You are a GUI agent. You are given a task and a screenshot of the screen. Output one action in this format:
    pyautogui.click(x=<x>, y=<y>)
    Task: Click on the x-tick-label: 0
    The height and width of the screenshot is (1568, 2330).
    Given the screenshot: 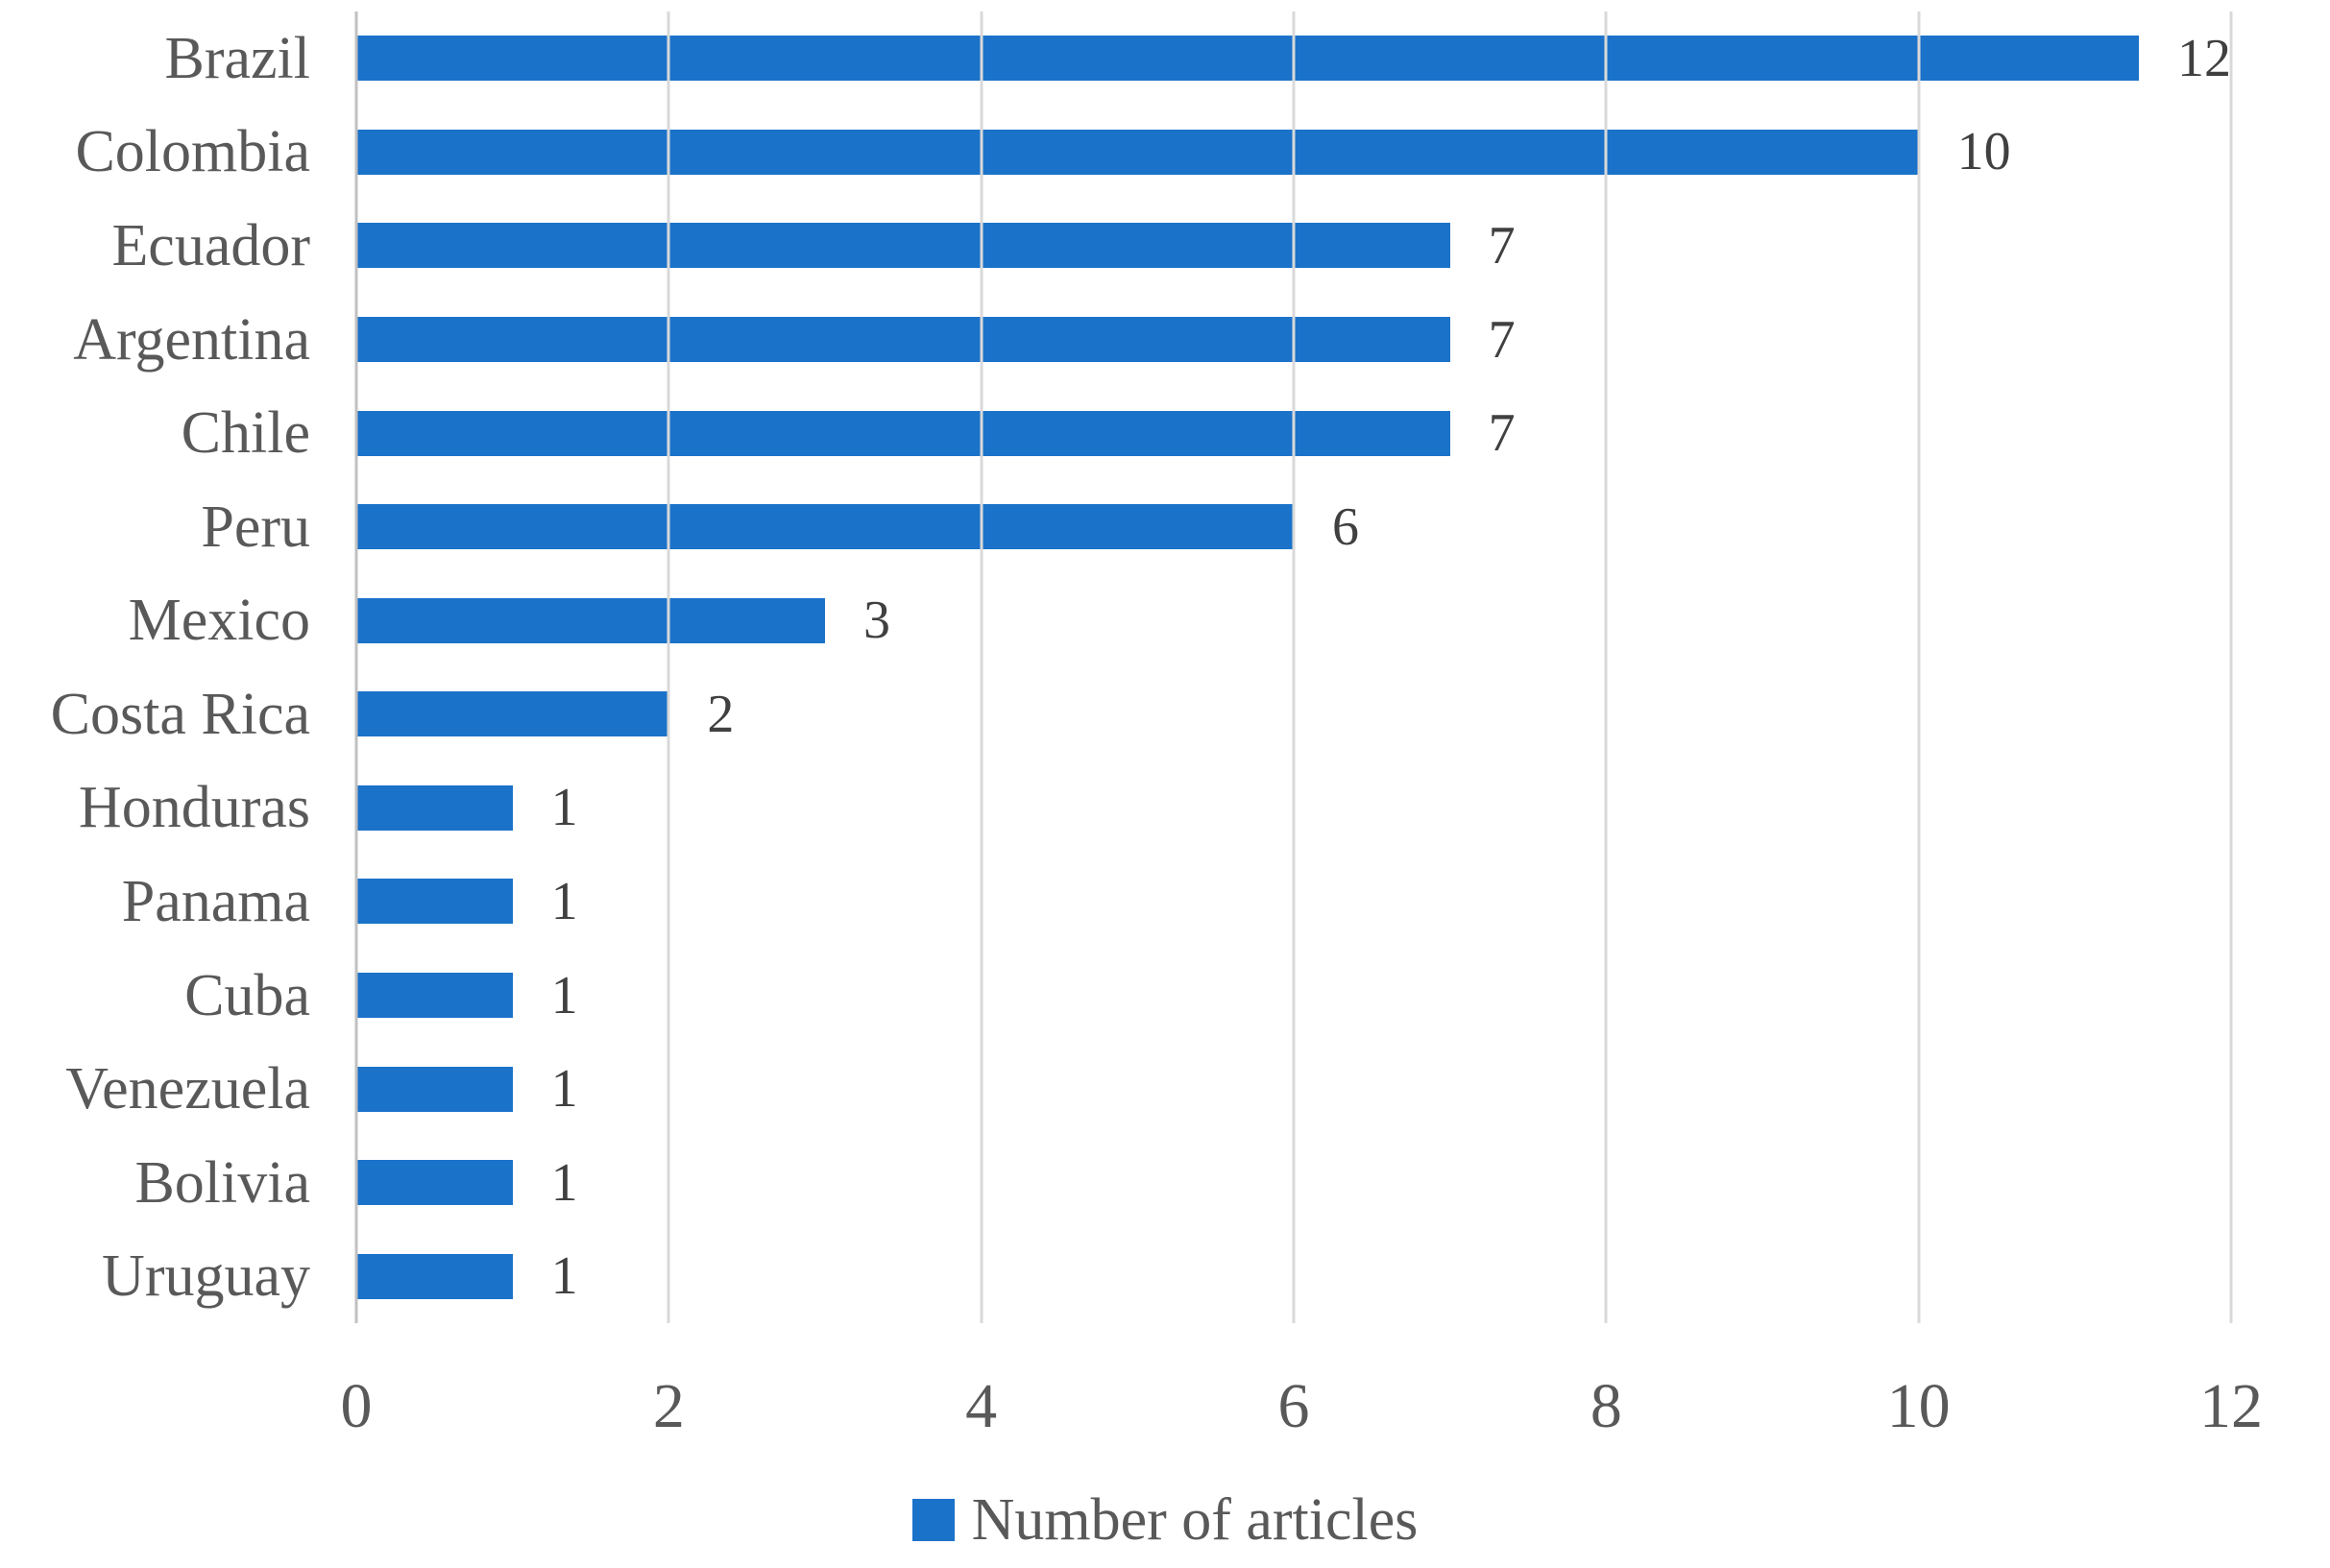 What is the action you would take?
    pyautogui.click(x=357, y=1406)
    